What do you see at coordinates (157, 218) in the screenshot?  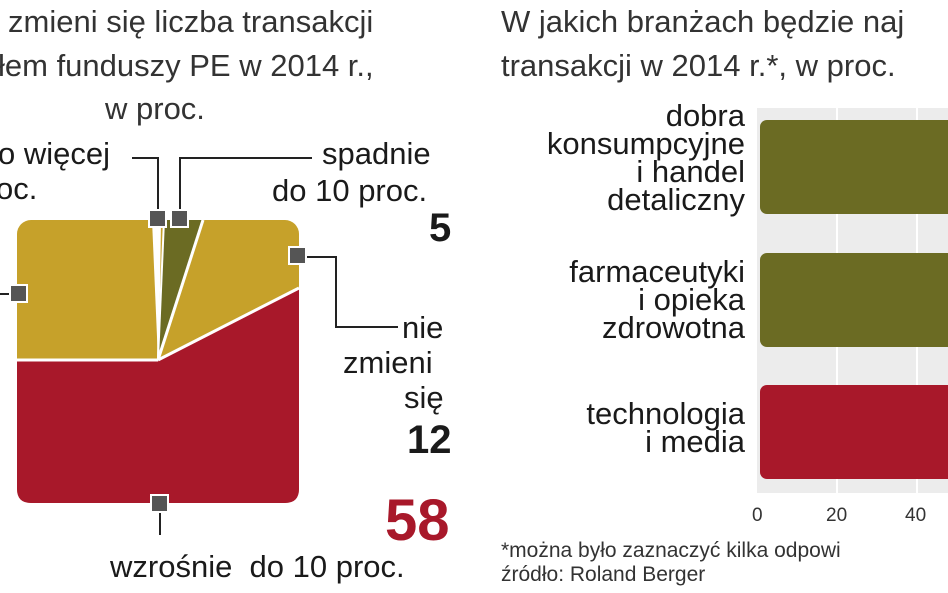 I see `marker-wiecej` at bounding box center [157, 218].